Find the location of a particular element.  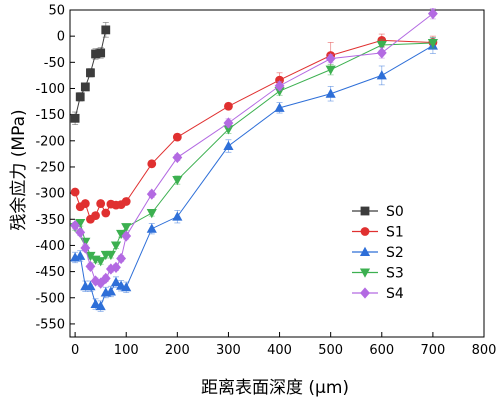

y-tick-label: -100 is located at coordinates (50, 89).